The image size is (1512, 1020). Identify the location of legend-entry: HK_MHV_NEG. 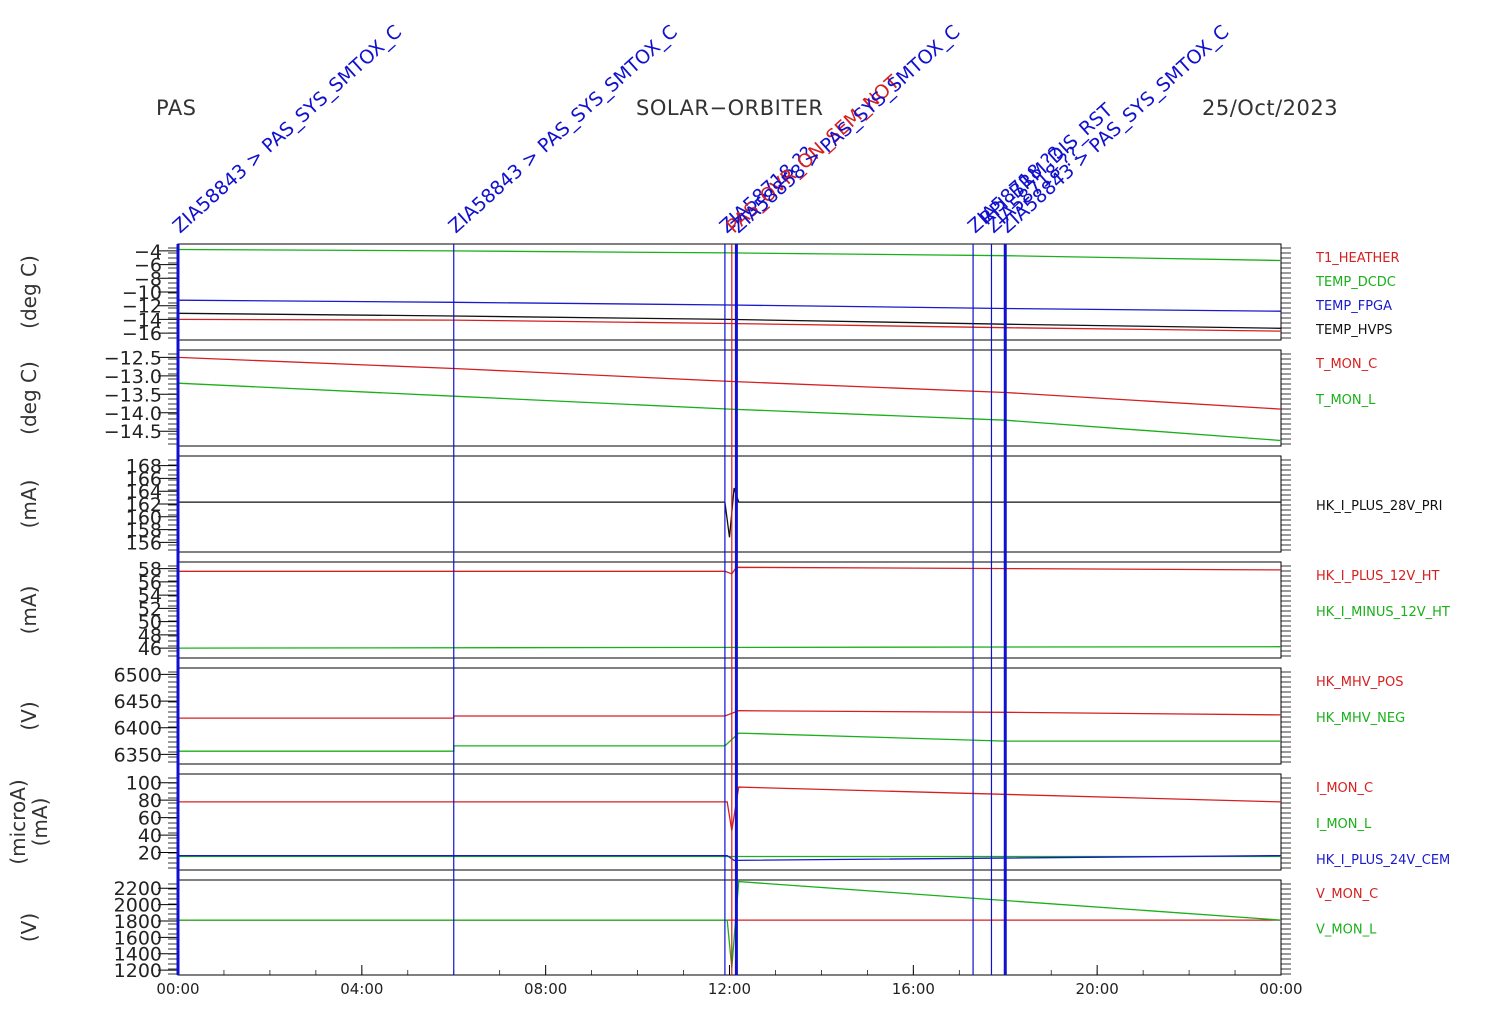
(1360, 718).